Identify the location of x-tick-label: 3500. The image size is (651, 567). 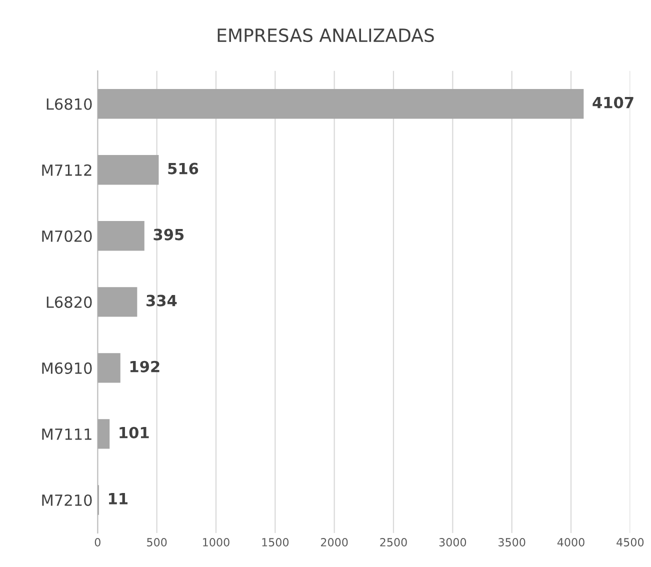
(512, 542).